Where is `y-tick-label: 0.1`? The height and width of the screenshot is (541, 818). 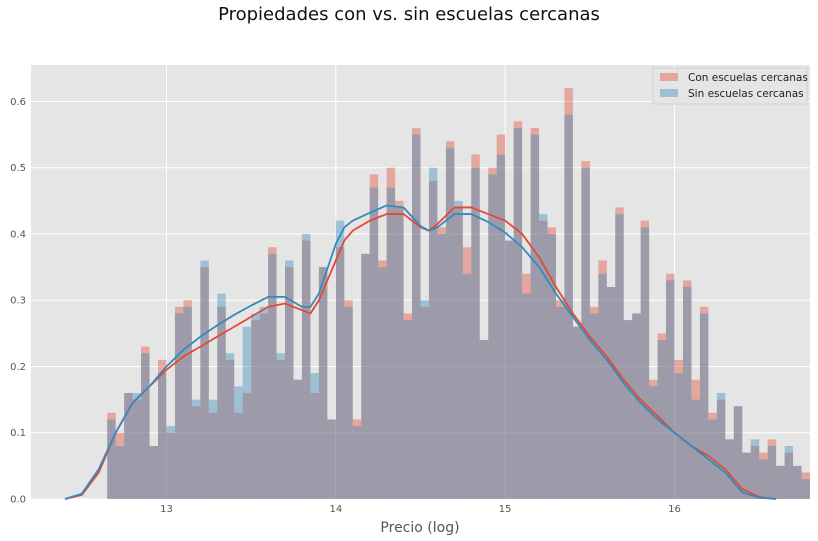 y-tick-label: 0.1 is located at coordinates (18, 433).